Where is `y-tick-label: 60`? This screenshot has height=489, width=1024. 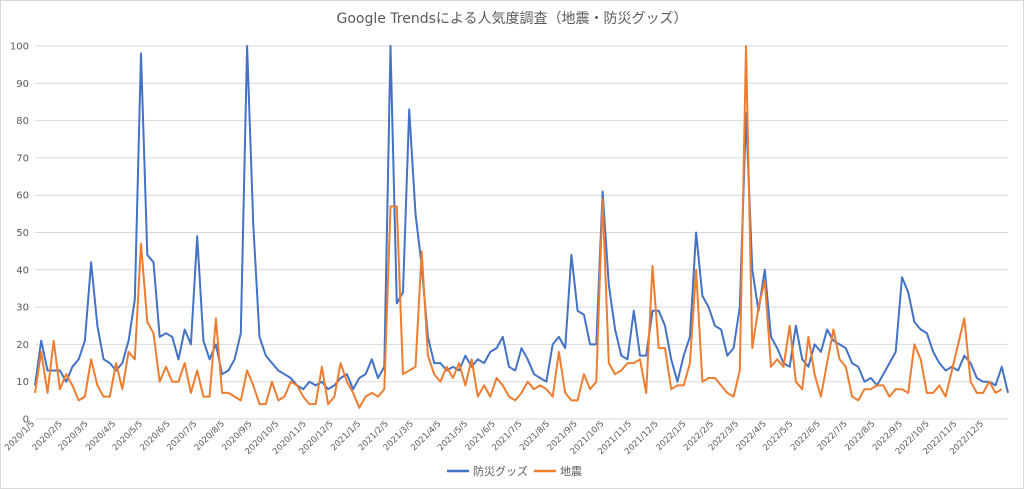
y-tick-label: 60 is located at coordinates (22, 196).